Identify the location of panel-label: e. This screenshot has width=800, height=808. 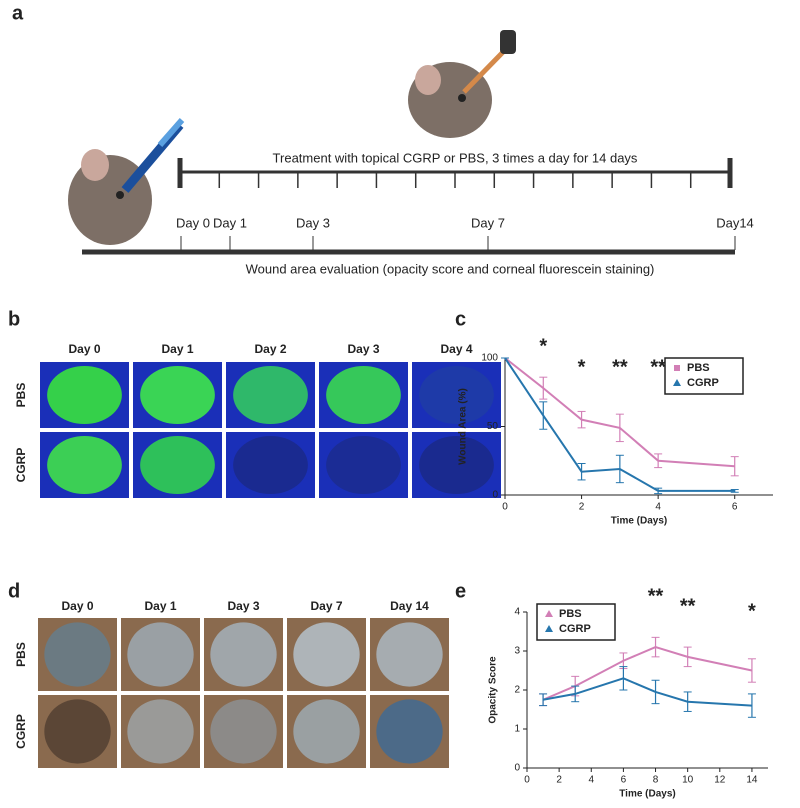
(460, 591).